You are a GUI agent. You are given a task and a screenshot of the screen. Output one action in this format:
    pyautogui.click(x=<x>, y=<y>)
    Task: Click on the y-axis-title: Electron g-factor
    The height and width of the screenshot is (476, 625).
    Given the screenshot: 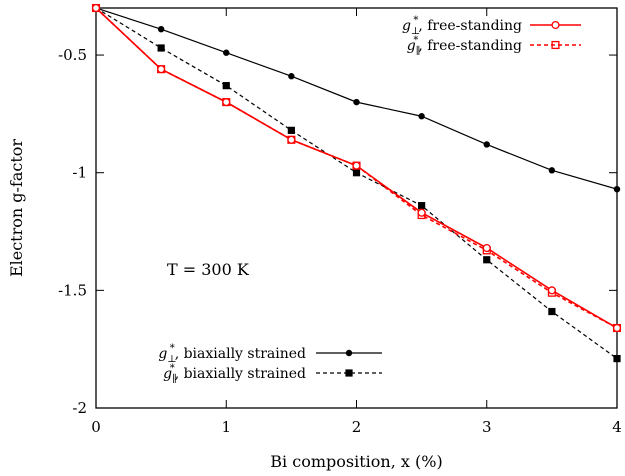 What is the action you would take?
    pyautogui.click(x=16, y=208)
    